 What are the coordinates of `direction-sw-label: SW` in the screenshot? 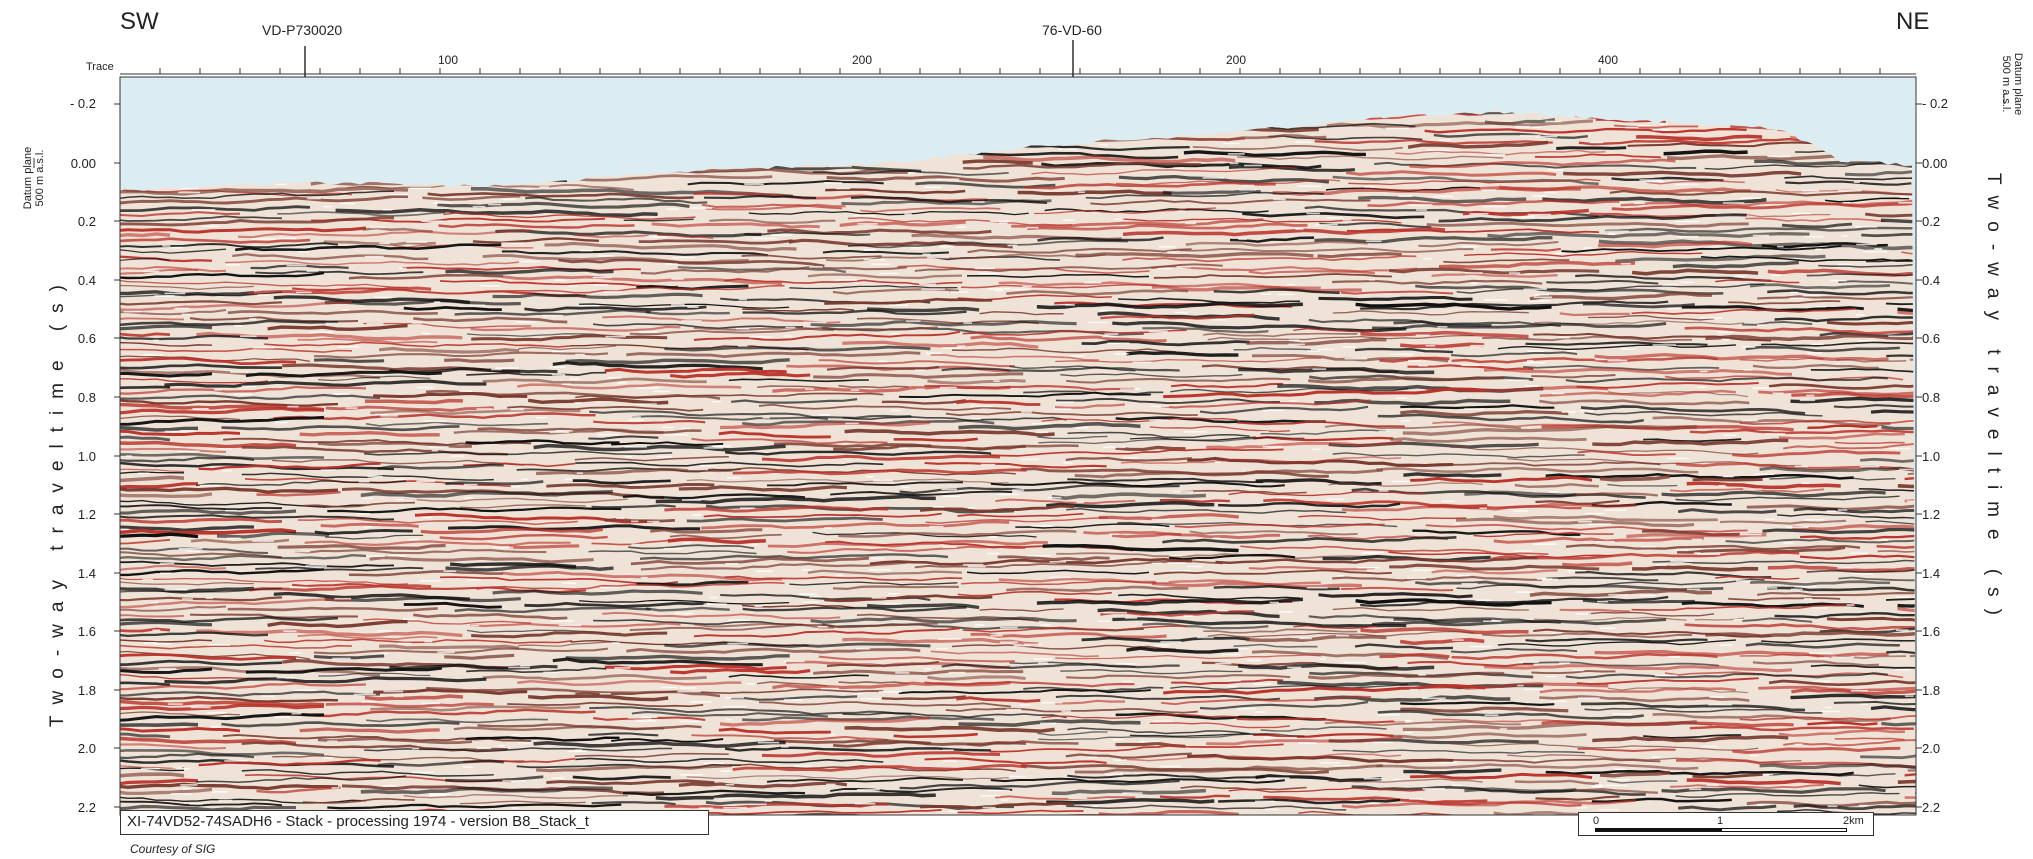 It's located at (139, 21).